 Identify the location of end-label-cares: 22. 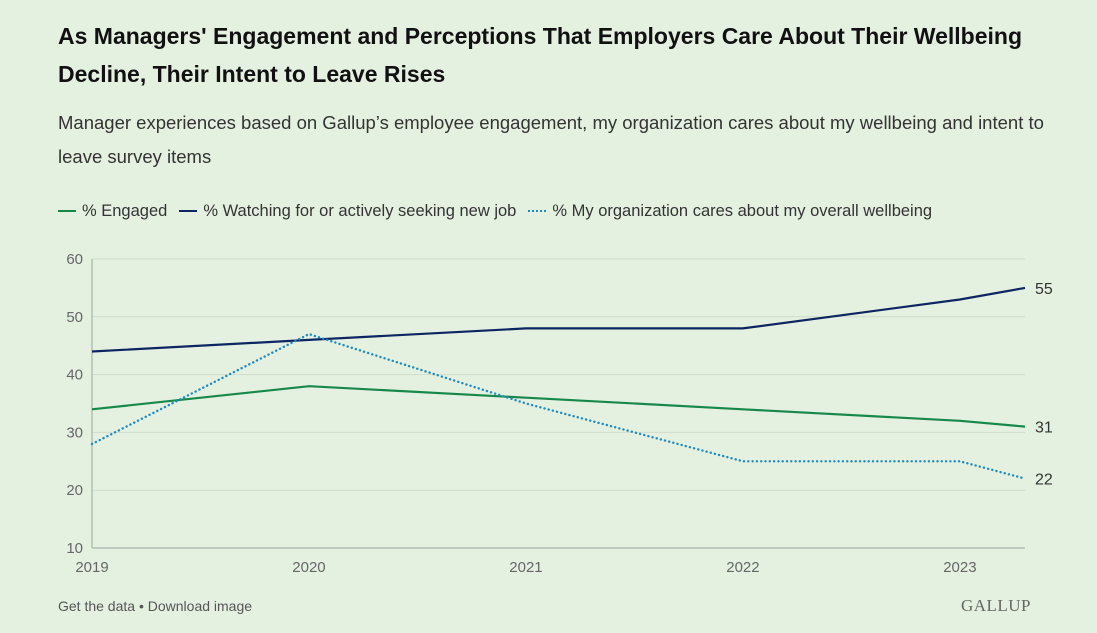
(1044, 480).